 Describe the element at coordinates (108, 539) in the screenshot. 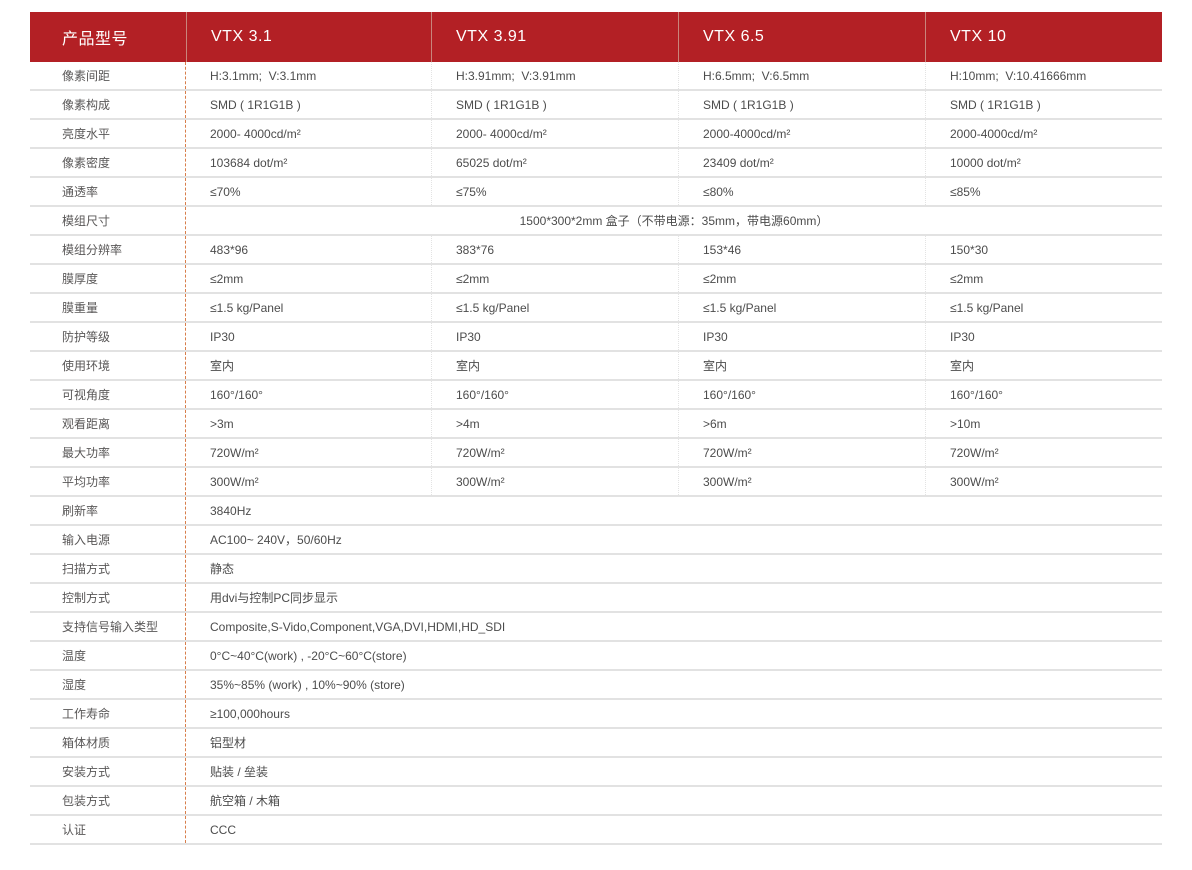

I see `row-label: 输入电源` at that location.